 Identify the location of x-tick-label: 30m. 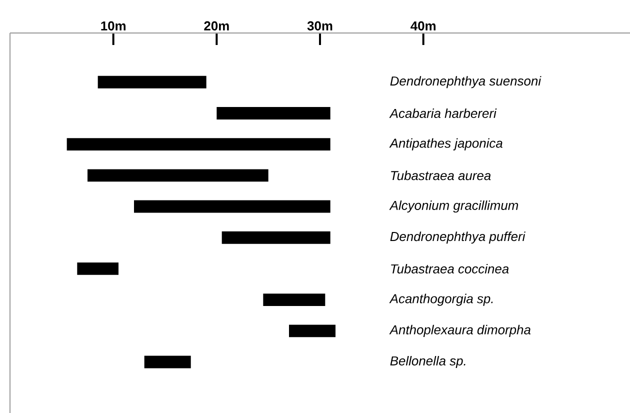
(319, 25).